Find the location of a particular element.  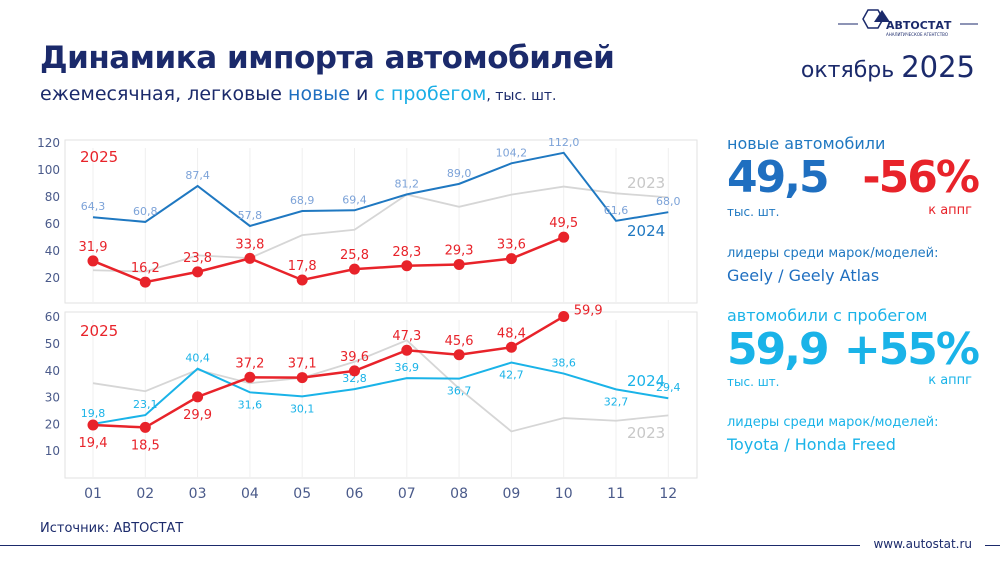

subtitle-and: и is located at coordinates (362, 94).